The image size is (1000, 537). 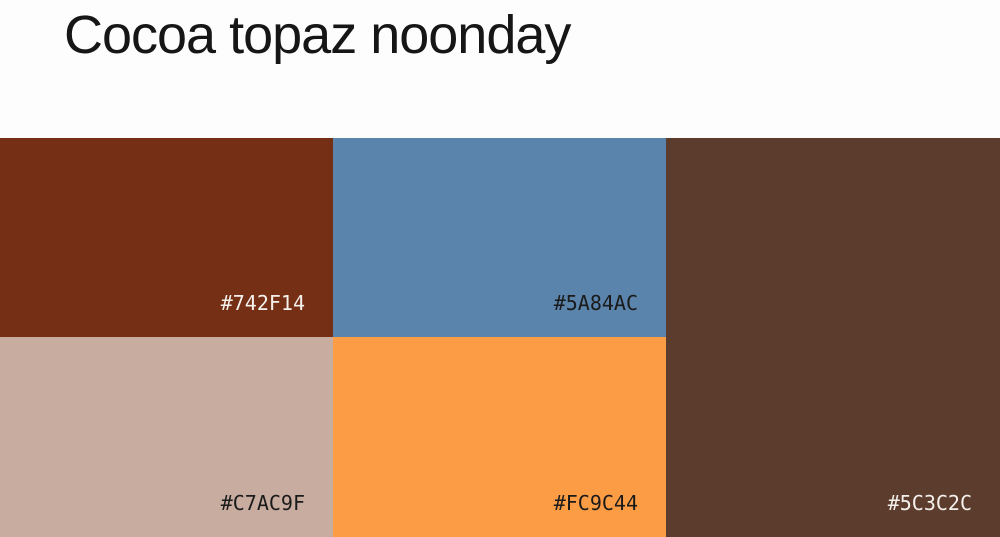 What do you see at coordinates (595, 503) in the screenshot?
I see `hex-label: #FC9C44` at bounding box center [595, 503].